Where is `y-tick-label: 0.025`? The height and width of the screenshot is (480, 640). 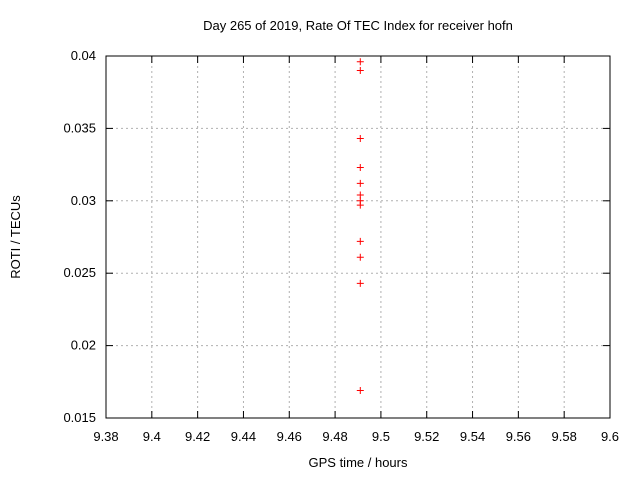 y-tick-label: 0.025 is located at coordinates (79, 272).